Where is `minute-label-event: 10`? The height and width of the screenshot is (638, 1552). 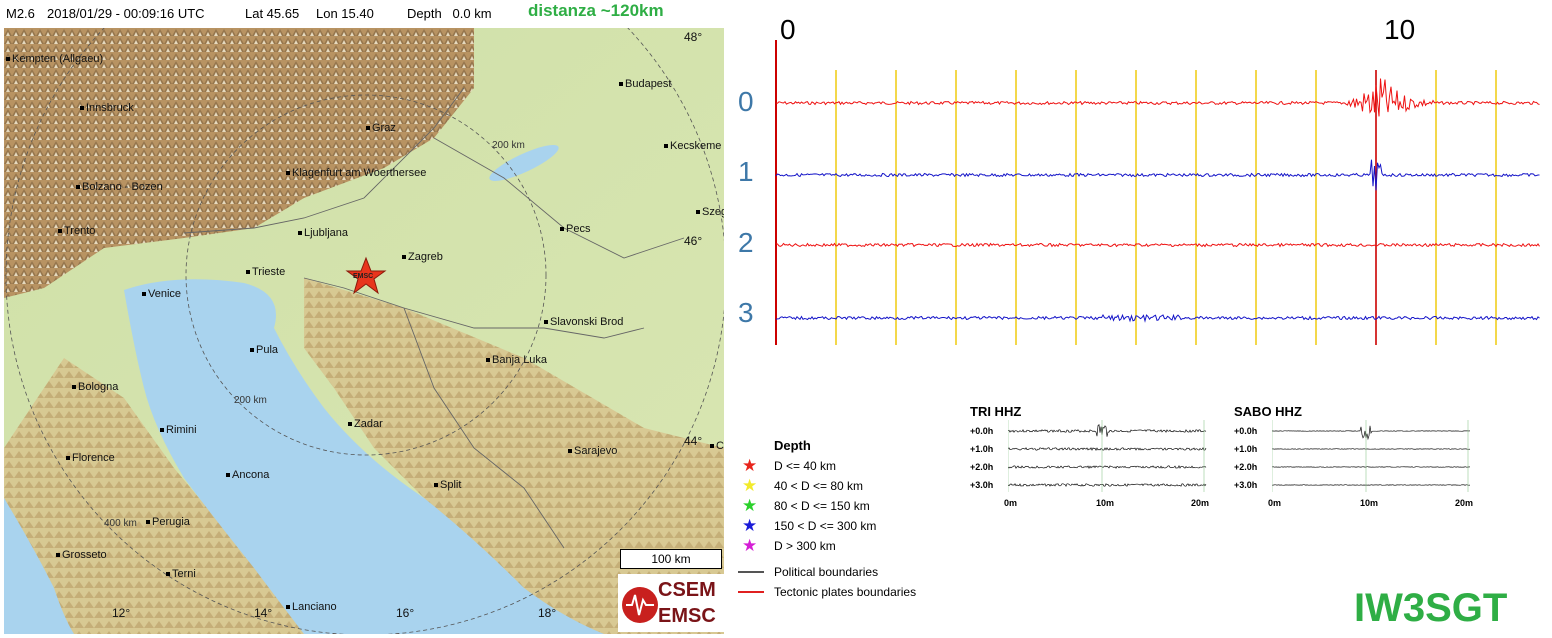 minute-label-event: 10 is located at coordinates (1400, 29).